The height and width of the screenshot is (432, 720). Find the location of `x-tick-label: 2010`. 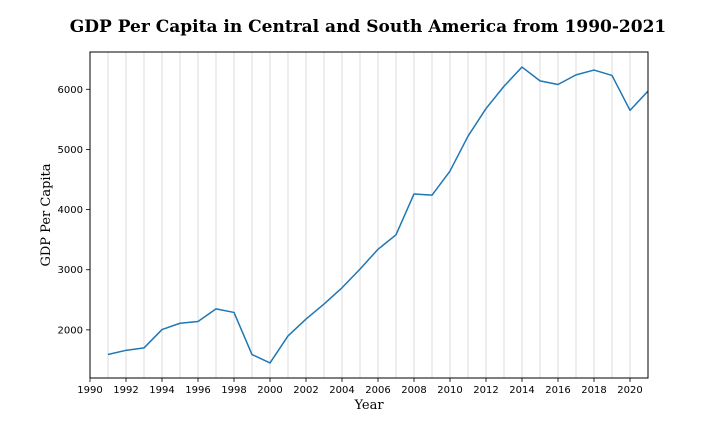

x-tick-label: 2010 is located at coordinates (449, 390).